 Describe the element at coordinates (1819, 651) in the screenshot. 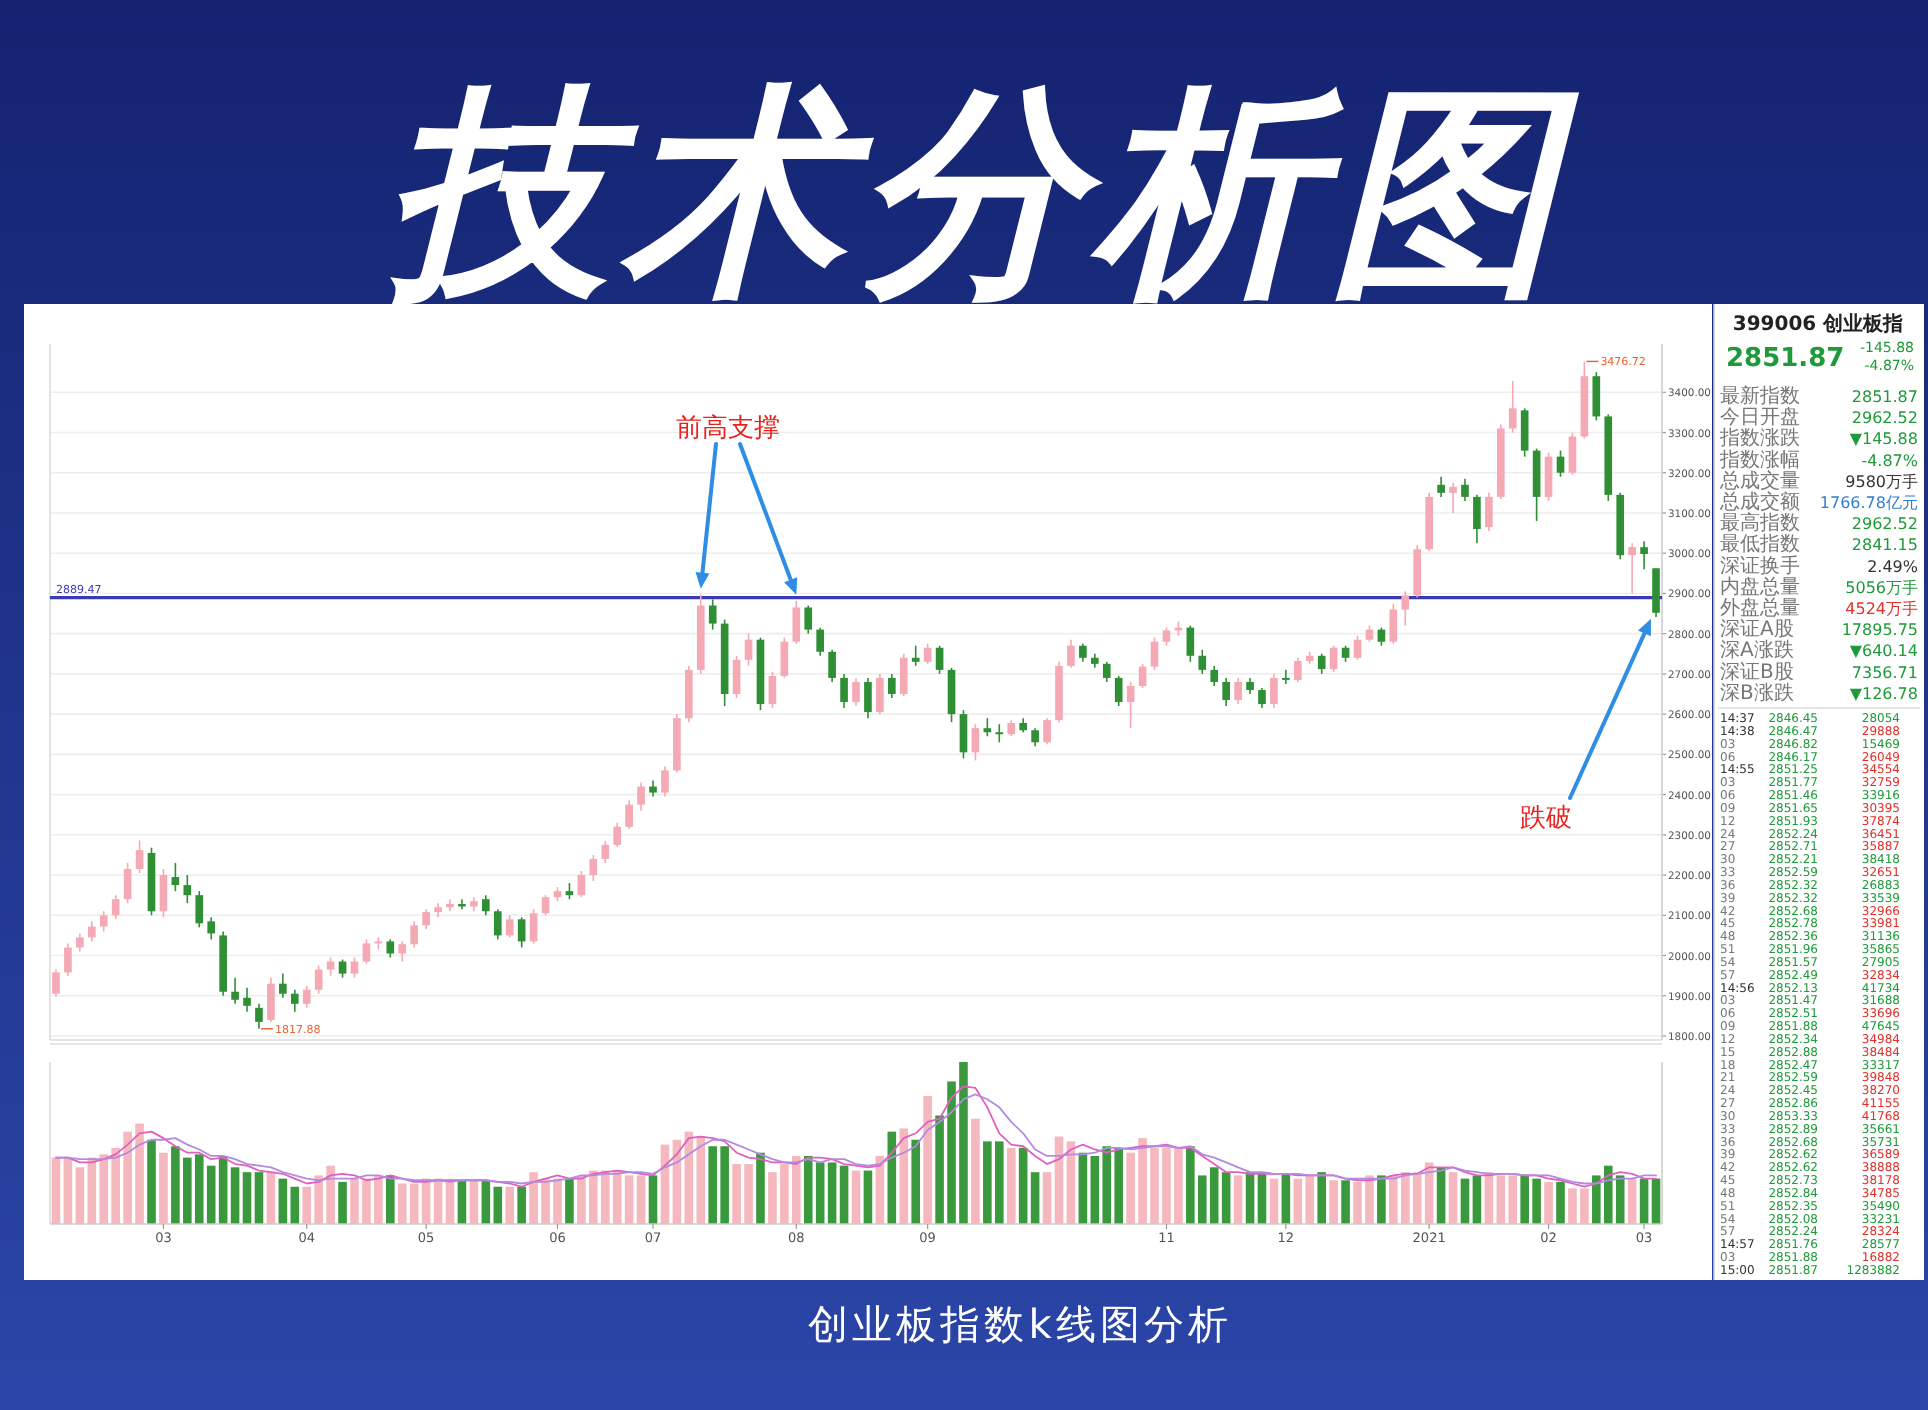

I see `text: 深A涨跌 ▼640.14` at that location.